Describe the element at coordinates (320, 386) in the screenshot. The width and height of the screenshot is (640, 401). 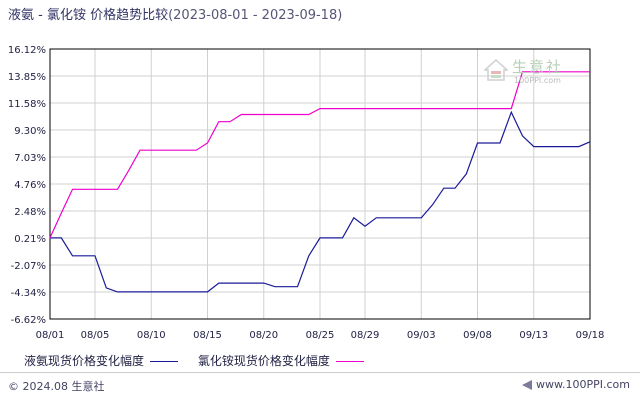
I see `footer: © 2024.08 生意社 www.100PPI.com` at that location.